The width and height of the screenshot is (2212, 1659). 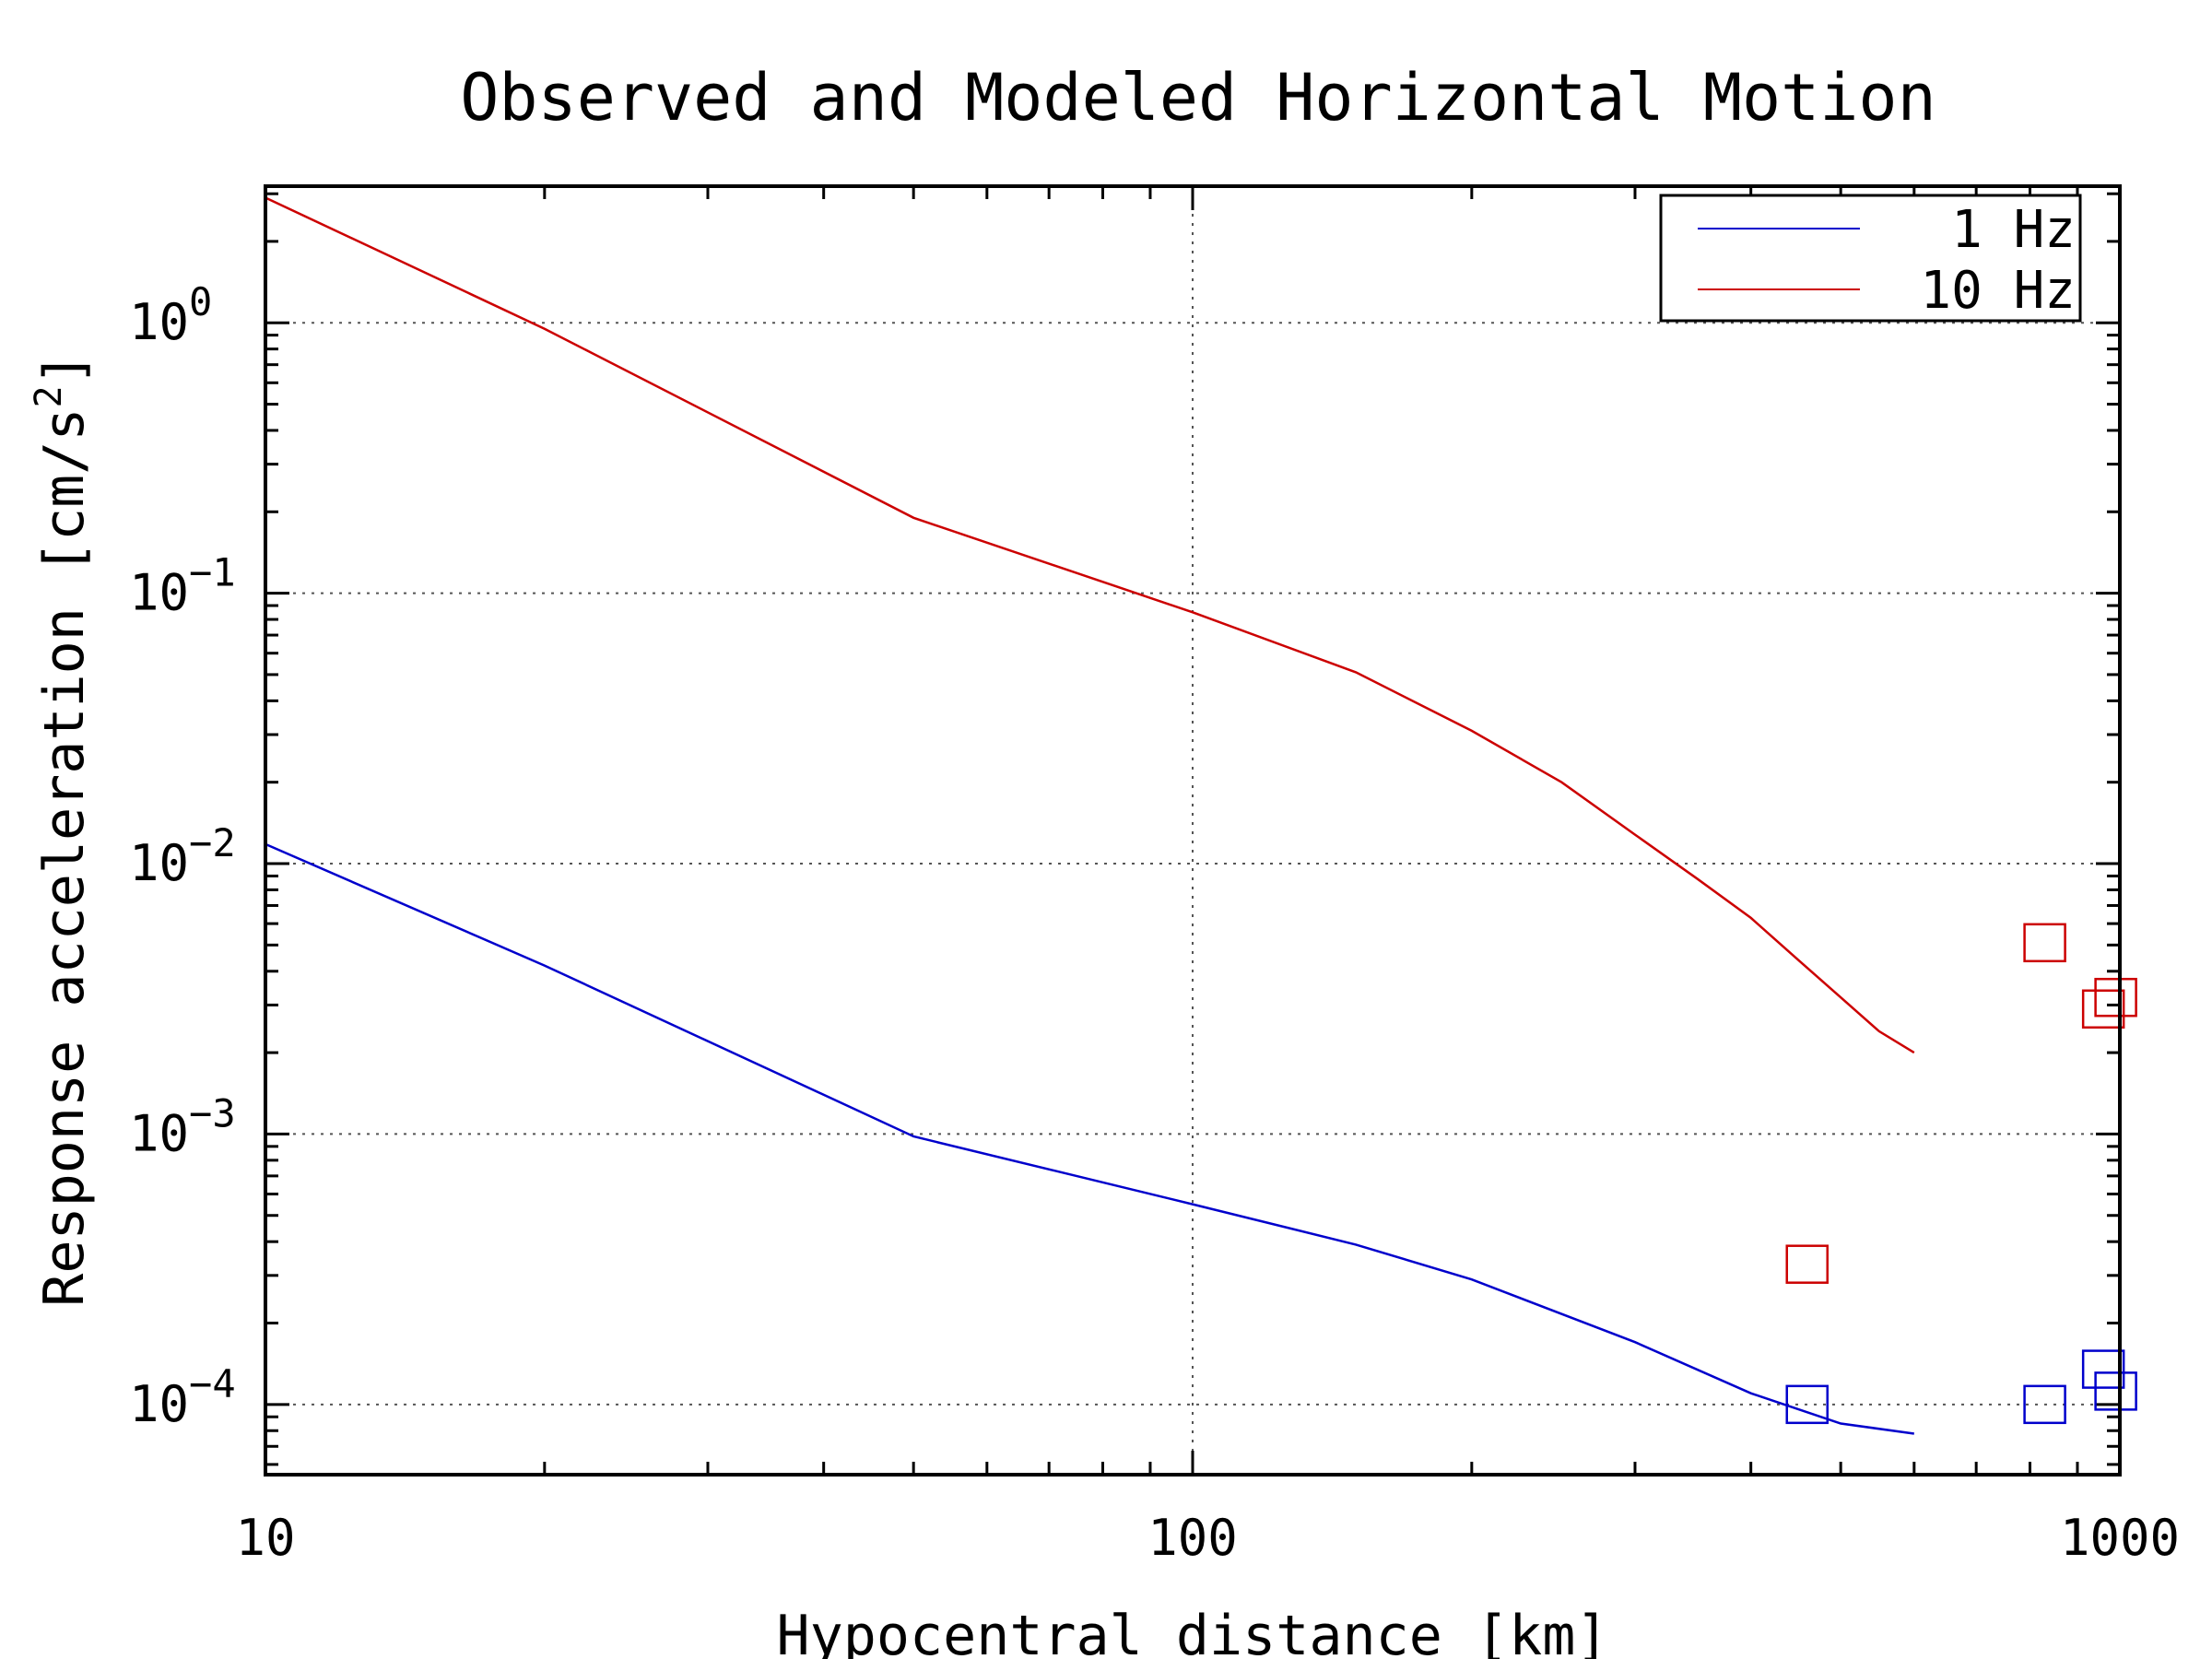 What do you see at coordinates (64, 368) in the screenshot?
I see `y-axis-label-close: ]` at bounding box center [64, 368].